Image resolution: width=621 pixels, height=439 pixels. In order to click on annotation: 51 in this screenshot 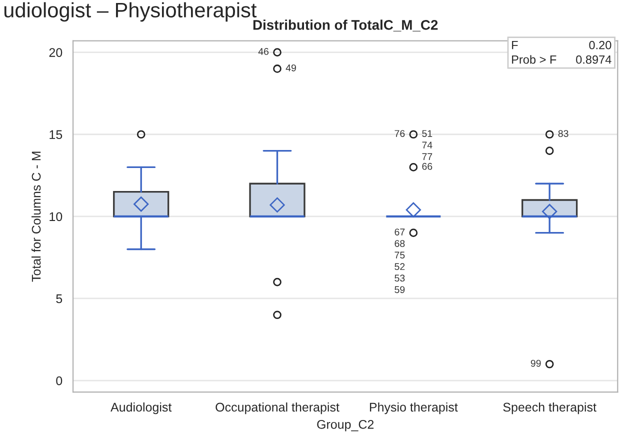, I will do `click(427, 133)`.